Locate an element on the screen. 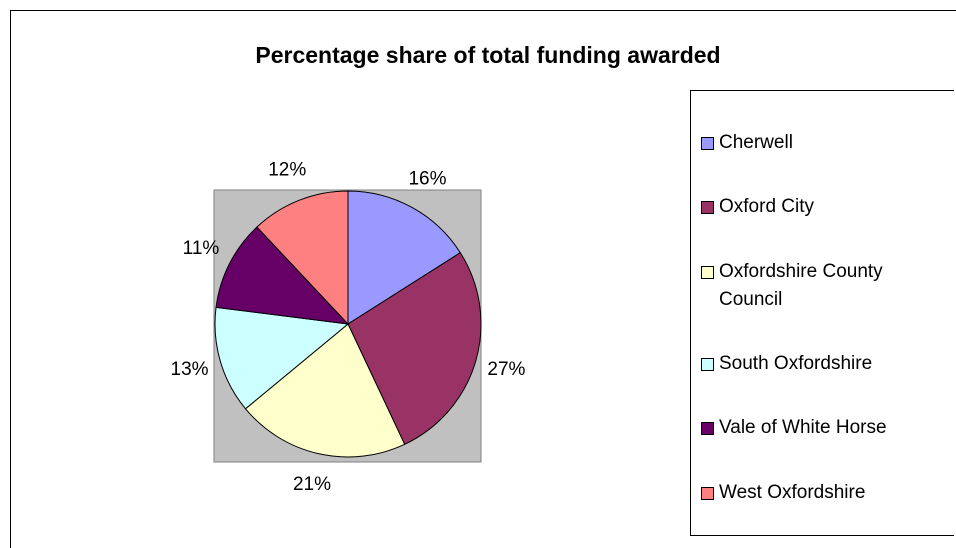 The image size is (956, 548). legend-label: Oxfordshire County Council is located at coordinates (801, 285).